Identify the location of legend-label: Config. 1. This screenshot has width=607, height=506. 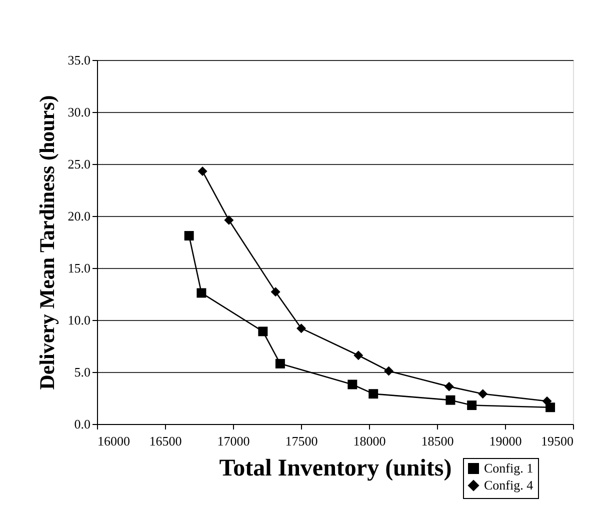
(509, 468).